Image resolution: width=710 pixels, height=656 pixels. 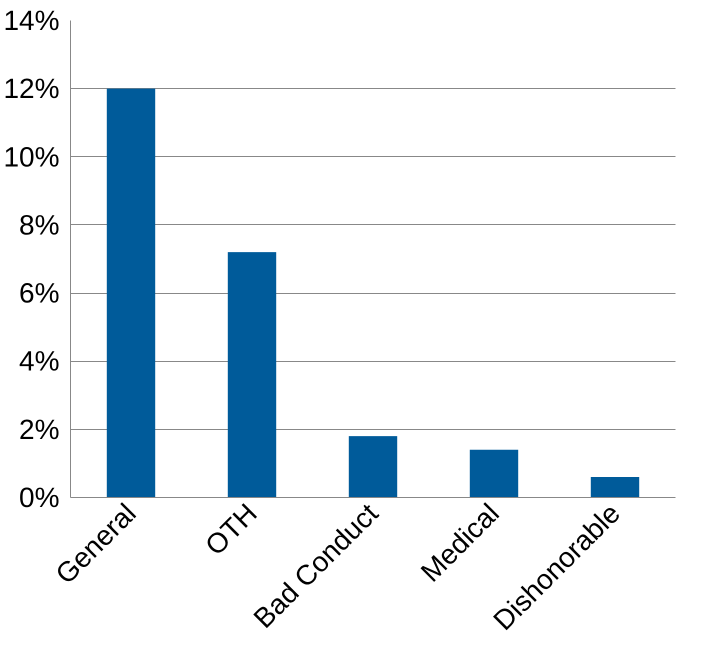 What do you see at coordinates (39, 224) in the screenshot?
I see `y-tick-label: 8%` at bounding box center [39, 224].